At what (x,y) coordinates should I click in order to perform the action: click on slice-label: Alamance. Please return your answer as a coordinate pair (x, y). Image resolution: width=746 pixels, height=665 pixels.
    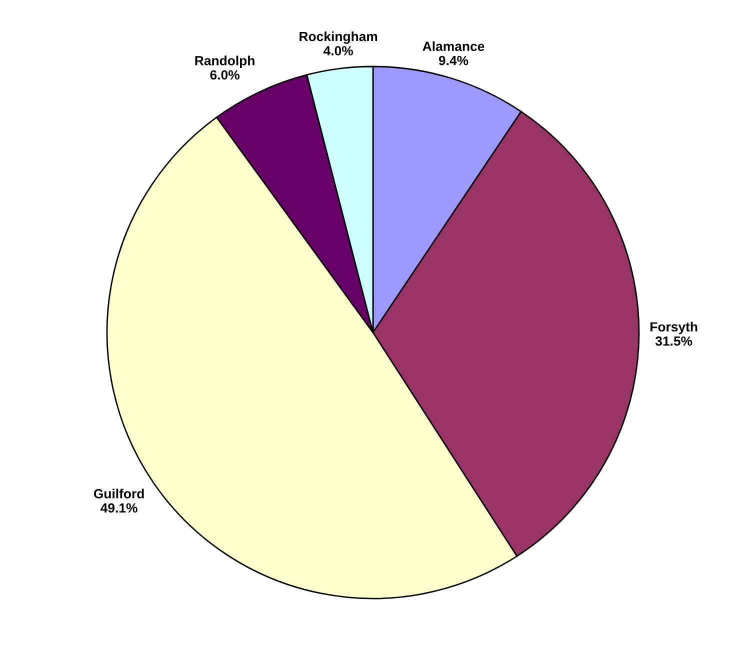
    Looking at the image, I should click on (453, 46).